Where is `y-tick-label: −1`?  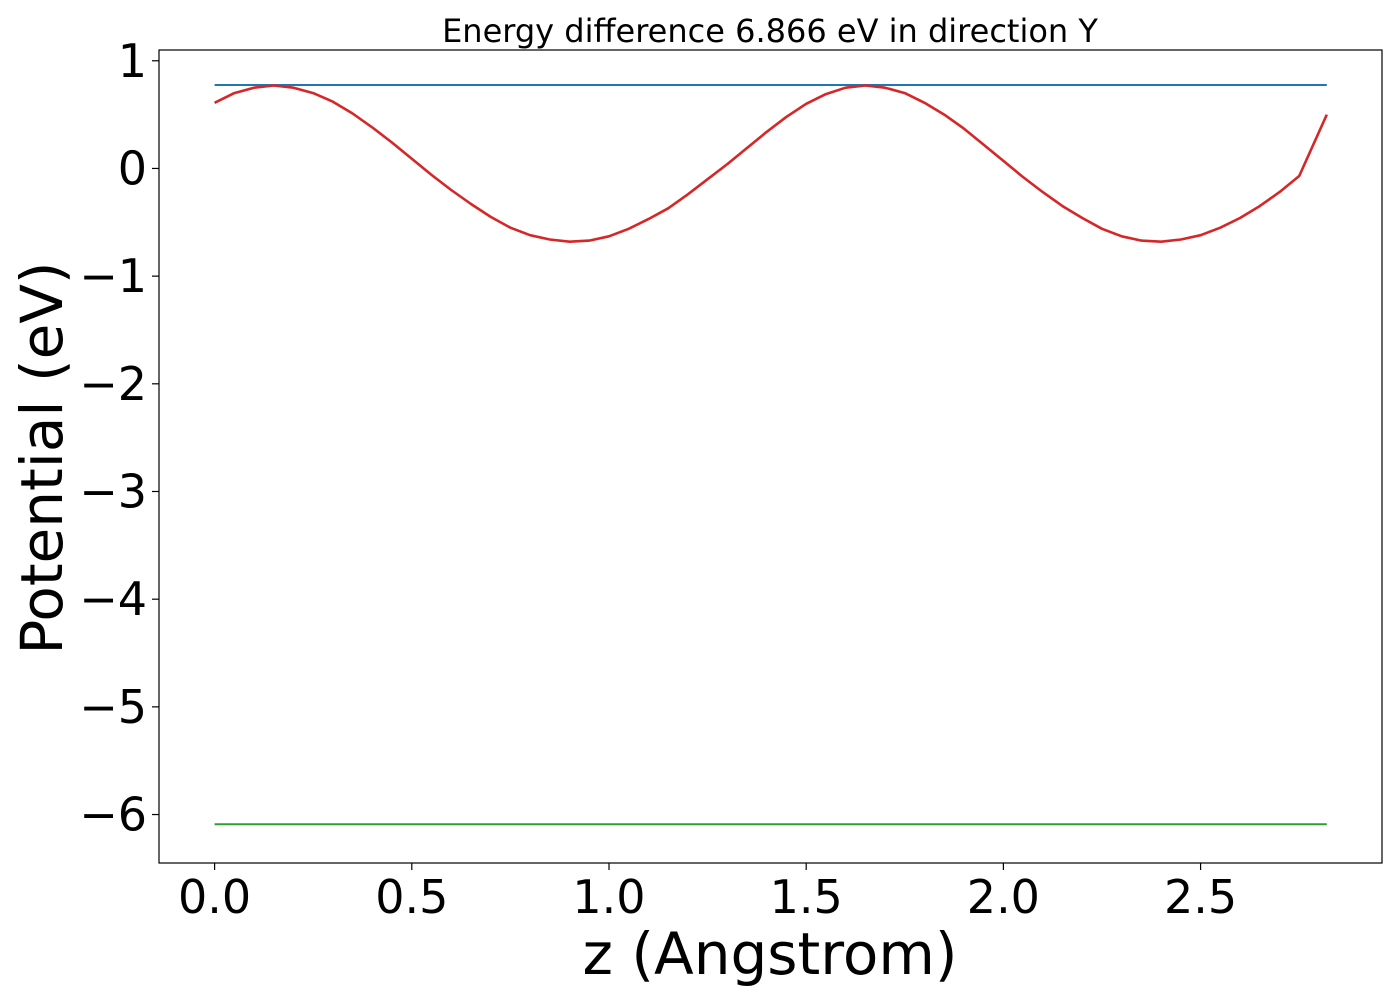 y-tick-label: −1 is located at coordinates (113, 276).